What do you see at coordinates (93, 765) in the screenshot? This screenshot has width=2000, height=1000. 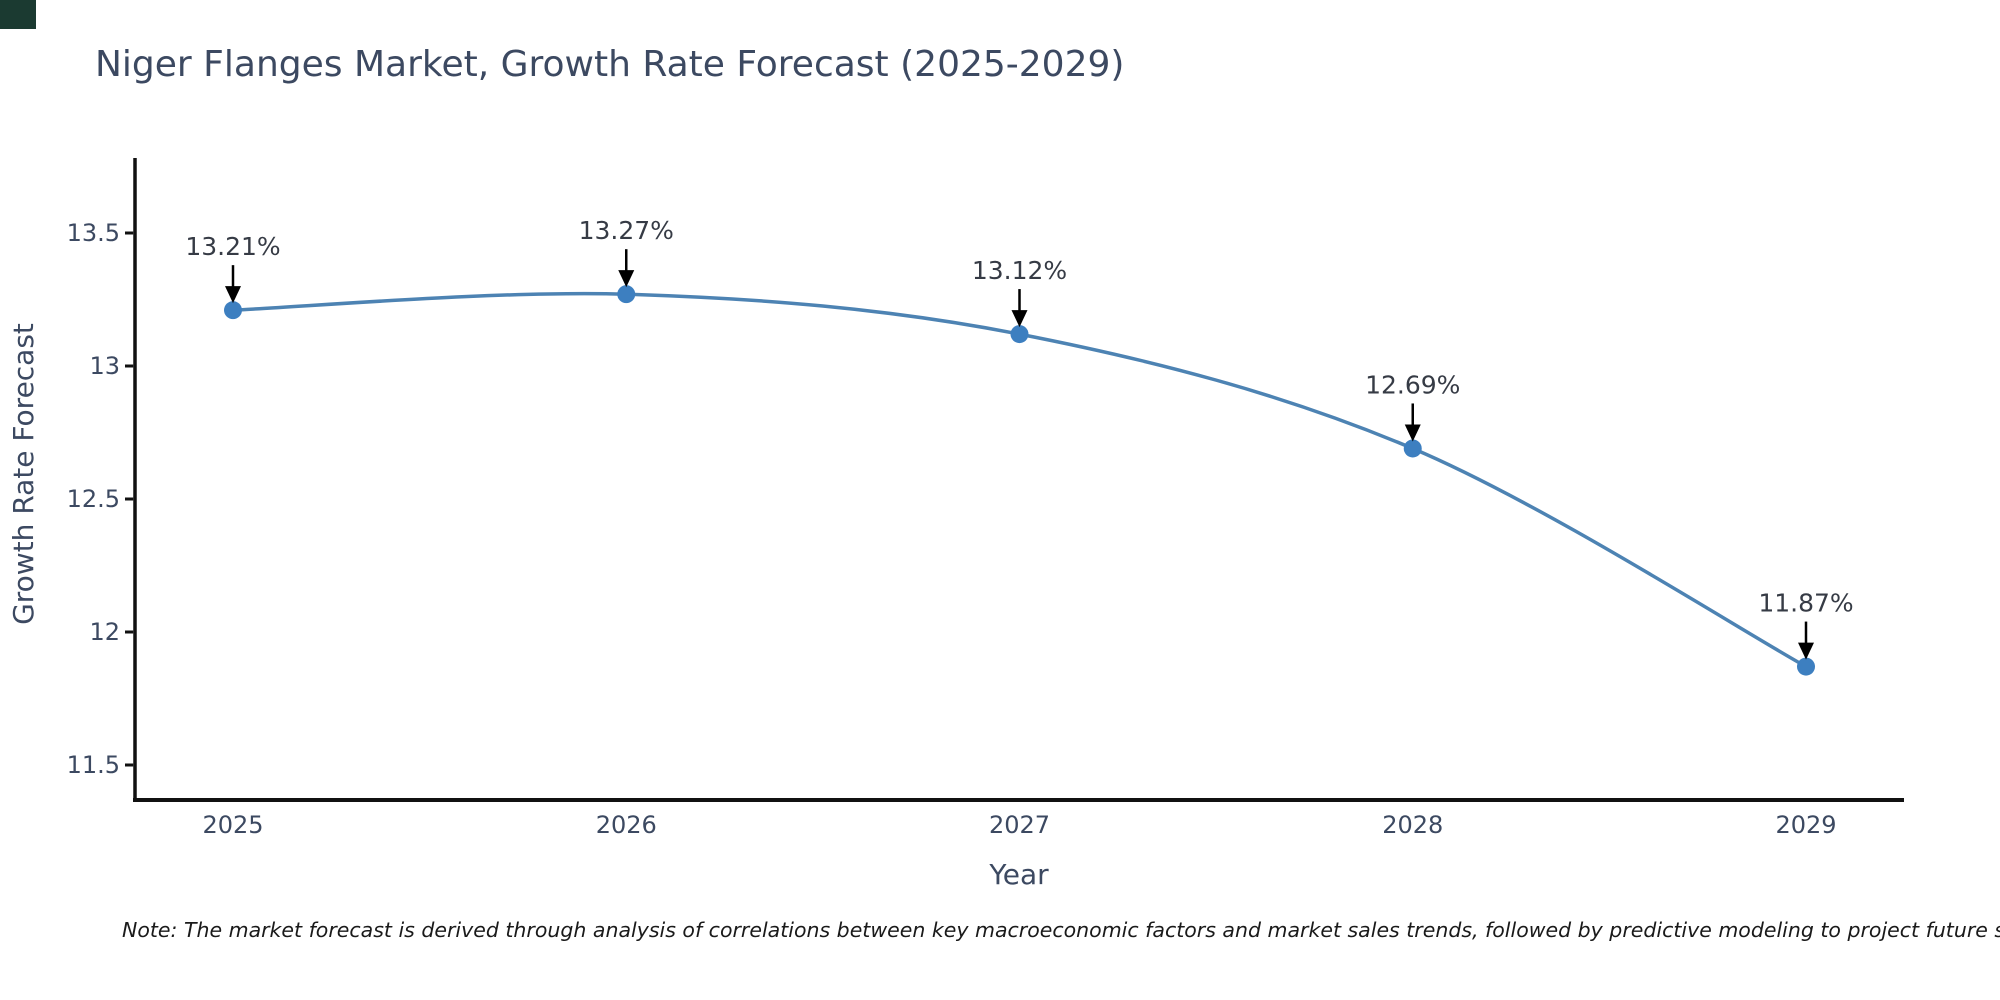 I see `y-tick-label: 11.5` at bounding box center [93, 765].